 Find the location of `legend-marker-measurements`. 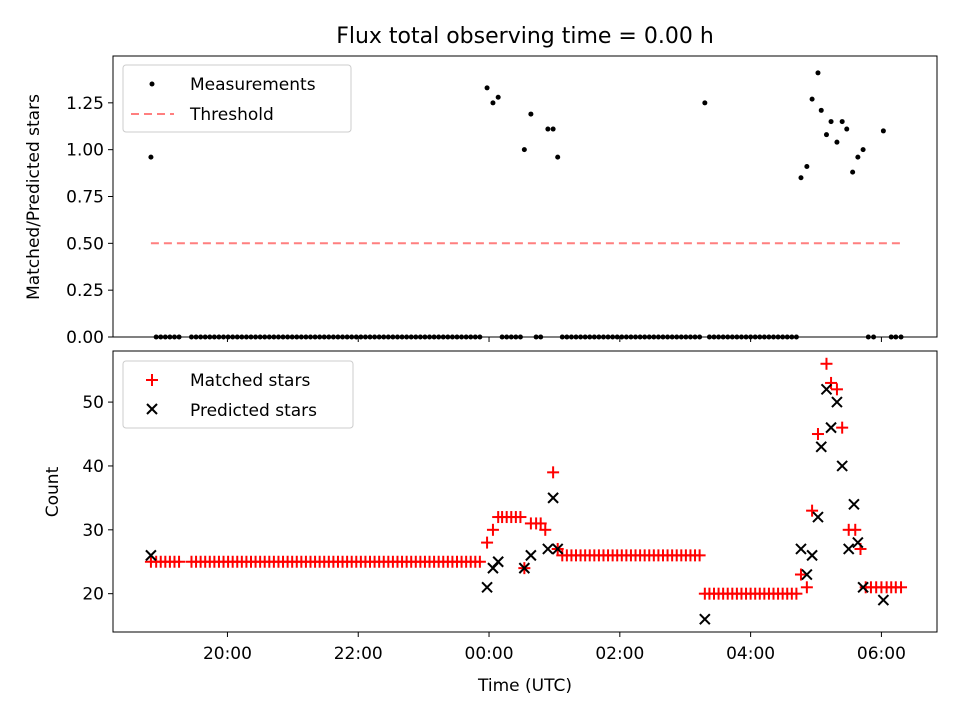

legend-marker-measurements is located at coordinates (152, 84).